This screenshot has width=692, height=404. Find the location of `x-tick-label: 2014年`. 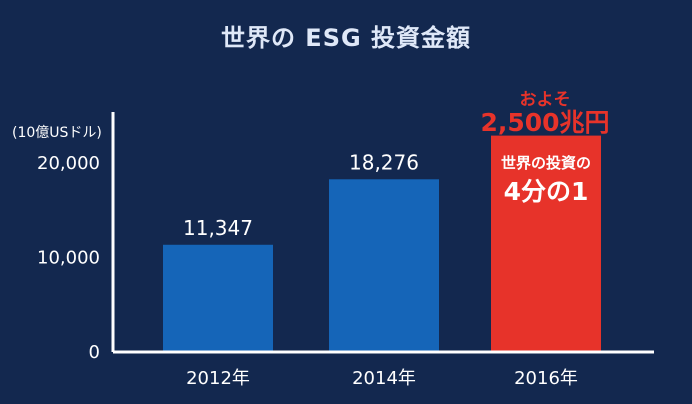

x-tick-label: 2014年 is located at coordinates (384, 378).